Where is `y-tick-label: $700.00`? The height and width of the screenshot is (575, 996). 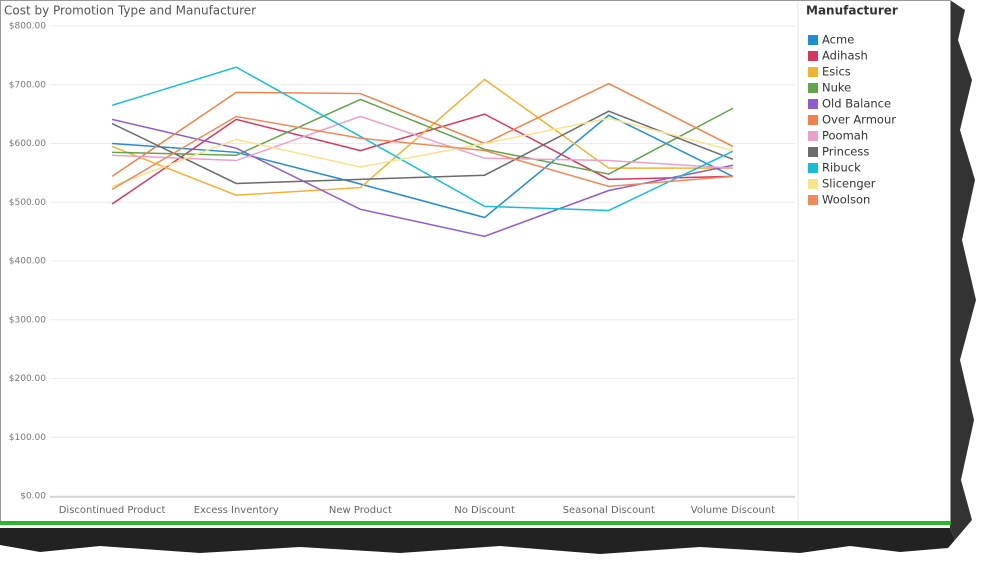
y-tick-label: $700.00 is located at coordinates (27, 85).